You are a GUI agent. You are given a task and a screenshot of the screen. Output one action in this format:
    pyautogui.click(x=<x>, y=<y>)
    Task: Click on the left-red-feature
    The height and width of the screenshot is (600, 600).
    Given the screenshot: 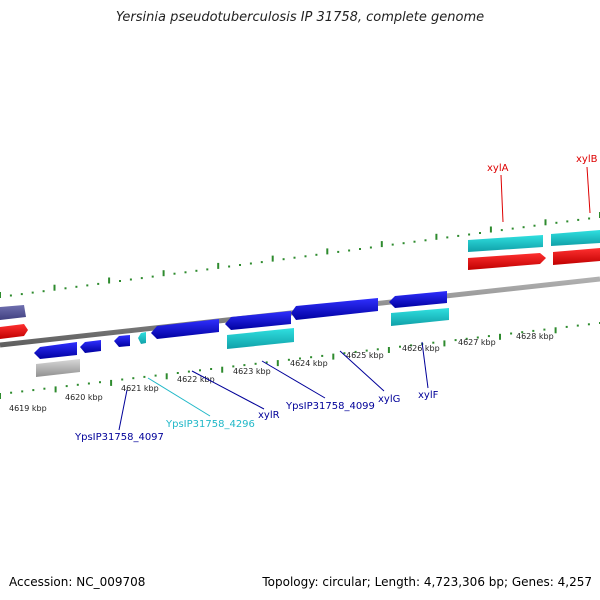 What is the action you would take?
    pyautogui.click(x=14, y=331)
    